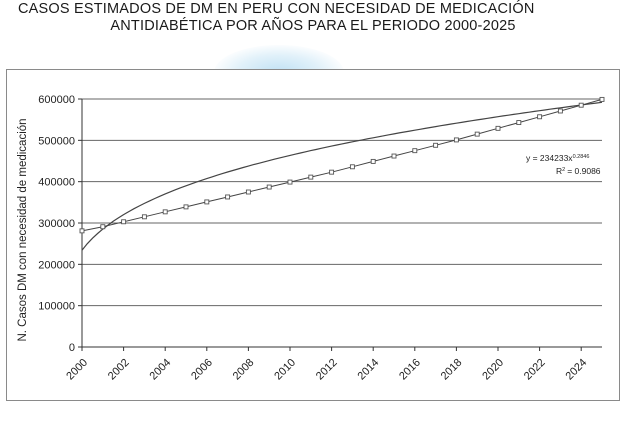  What do you see at coordinates (72, 348) in the screenshot?
I see `y-tick-label: 0` at bounding box center [72, 348].